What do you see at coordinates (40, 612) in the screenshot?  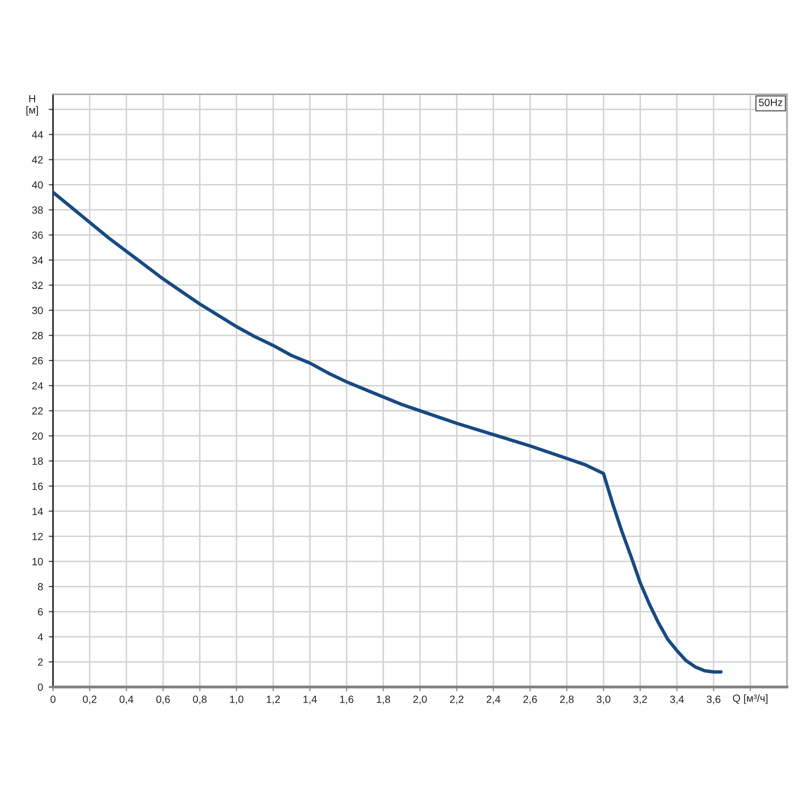 I see `y-tick-label: 6` at bounding box center [40, 612].